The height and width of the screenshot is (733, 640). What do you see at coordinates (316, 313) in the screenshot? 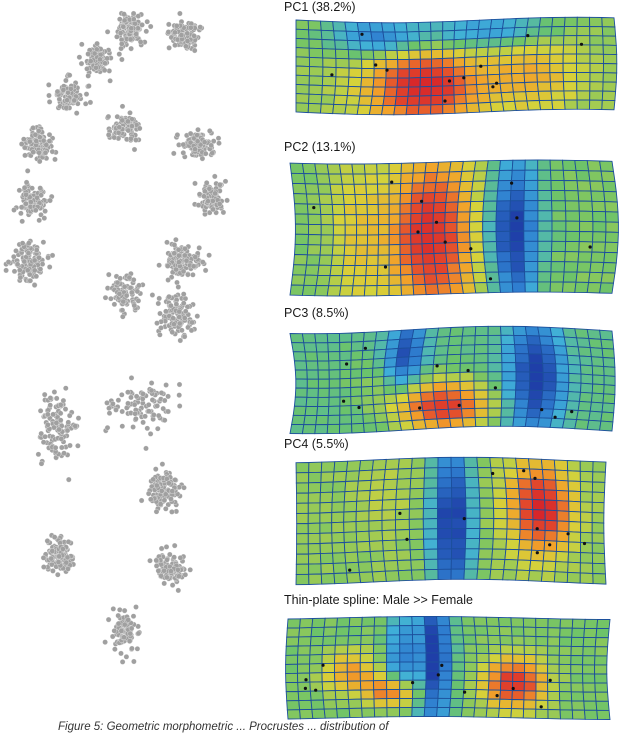
I see `panel-title-pc3: PC3 (8.5%)` at bounding box center [316, 313].